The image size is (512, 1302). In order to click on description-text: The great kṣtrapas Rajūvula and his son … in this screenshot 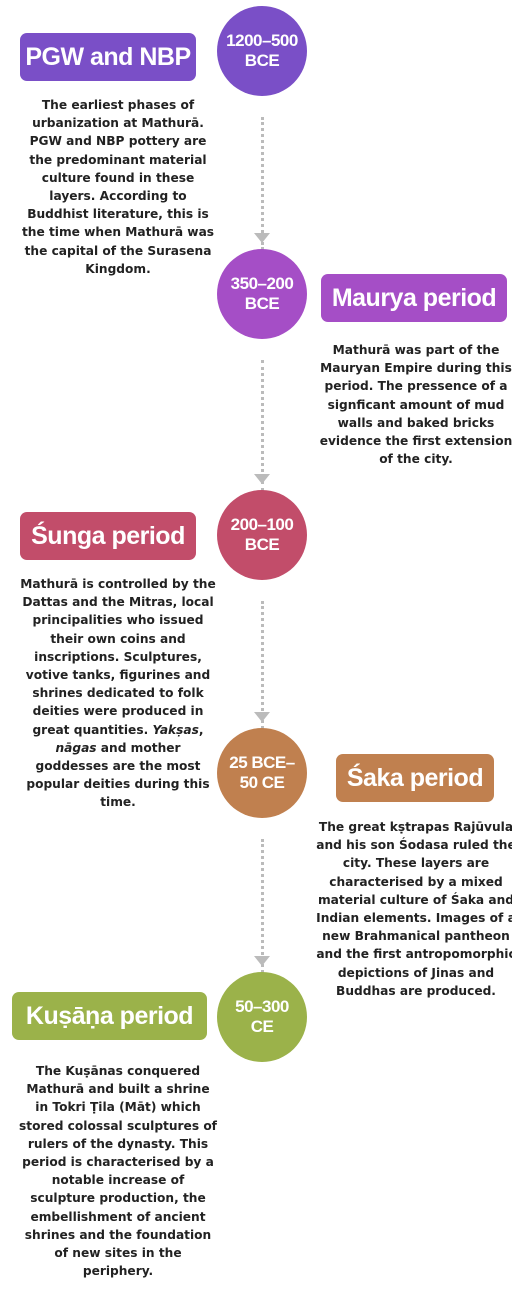, I will do `click(414, 909)`.